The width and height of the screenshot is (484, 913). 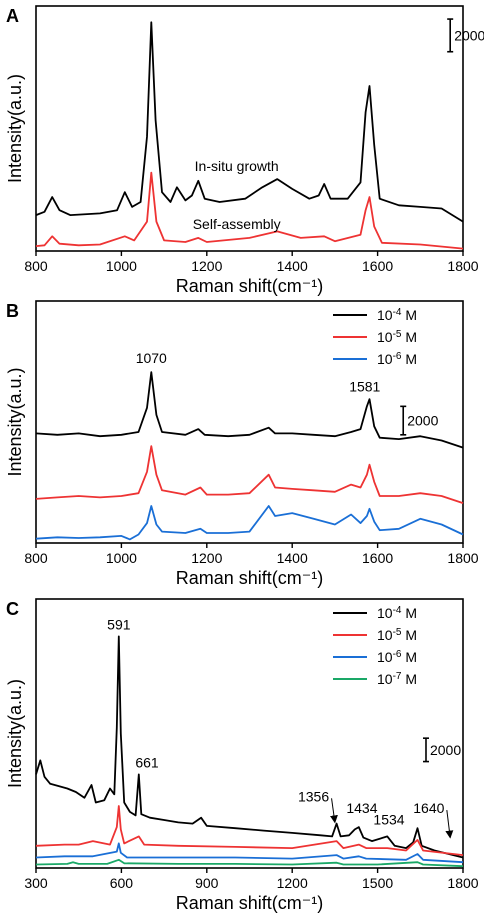 I want to click on panel-letter: B, so click(x=12, y=311).